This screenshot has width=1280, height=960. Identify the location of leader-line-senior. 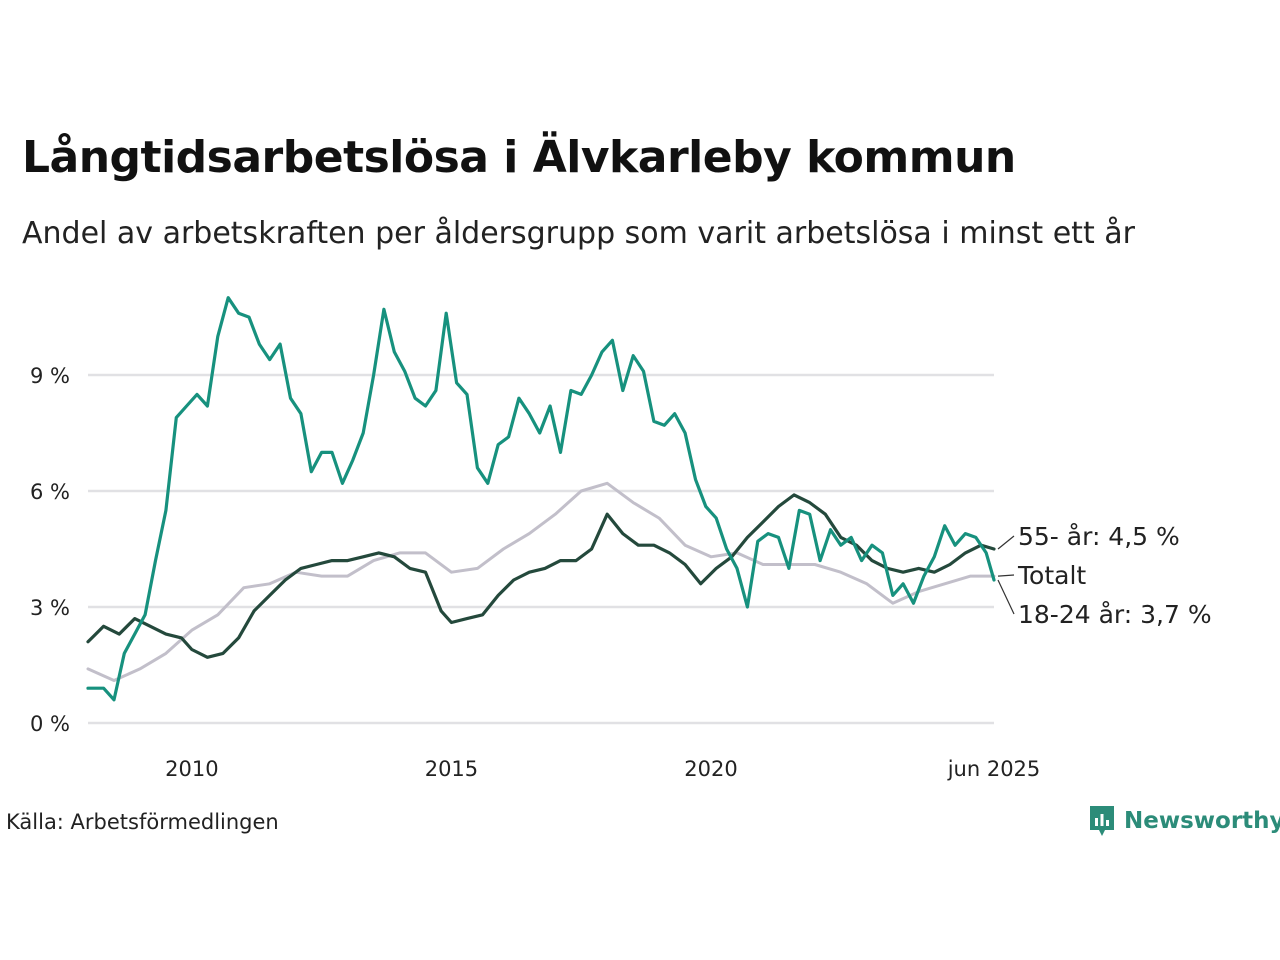
(1006, 542).